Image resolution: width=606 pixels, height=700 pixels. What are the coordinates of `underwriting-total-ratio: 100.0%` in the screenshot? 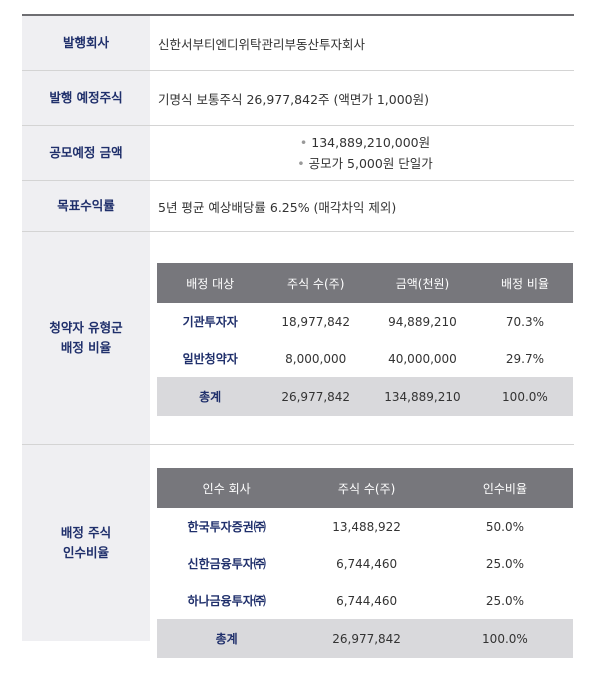 It's located at (504, 638).